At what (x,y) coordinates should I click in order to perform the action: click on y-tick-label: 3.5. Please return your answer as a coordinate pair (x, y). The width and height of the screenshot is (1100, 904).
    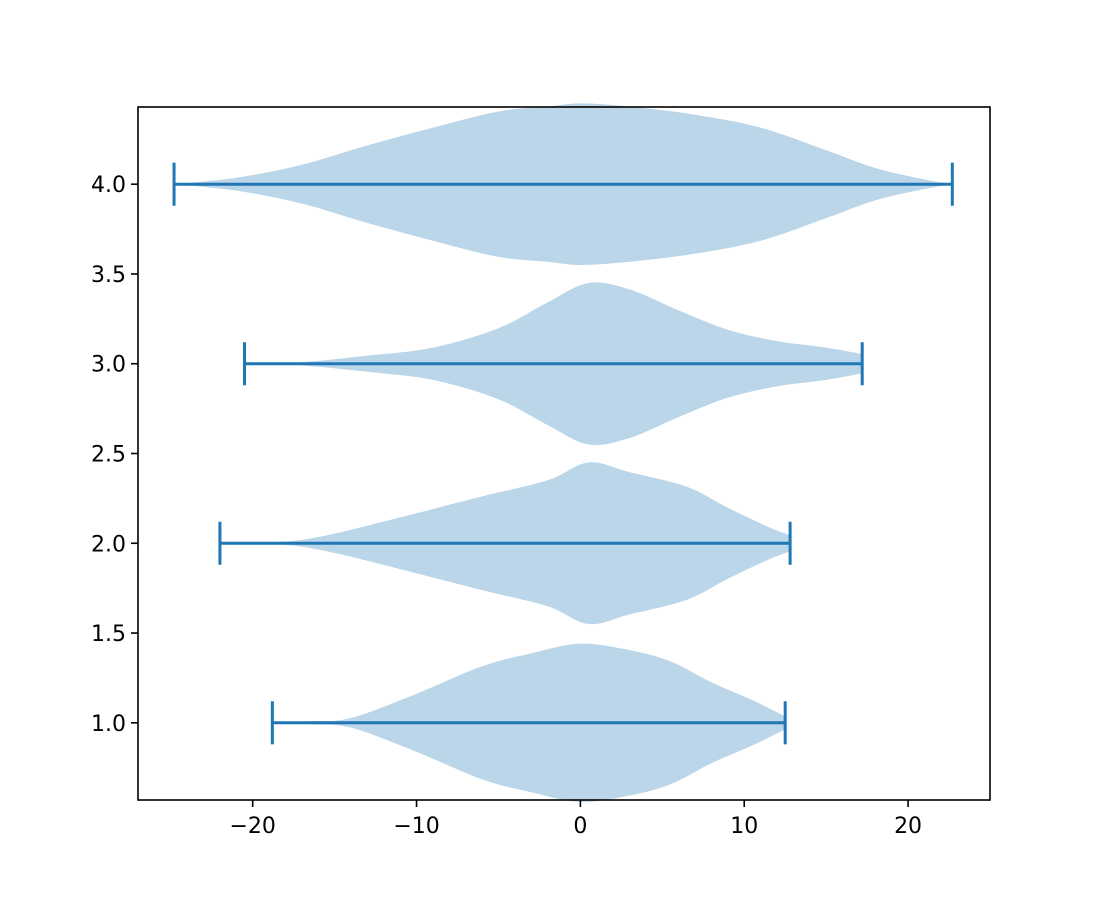
    Looking at the image, I should click on (108, 275).